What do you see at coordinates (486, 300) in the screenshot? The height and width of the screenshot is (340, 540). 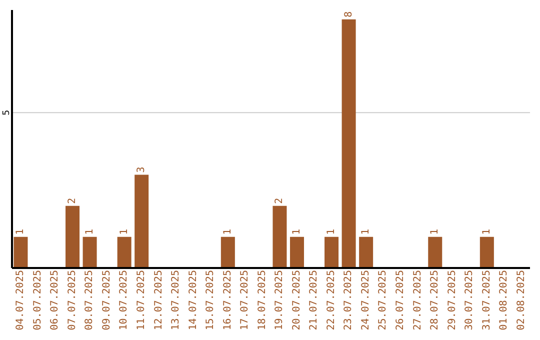 I see `x-tick-label: 31.07.2025` at bounding box center [486, 300].